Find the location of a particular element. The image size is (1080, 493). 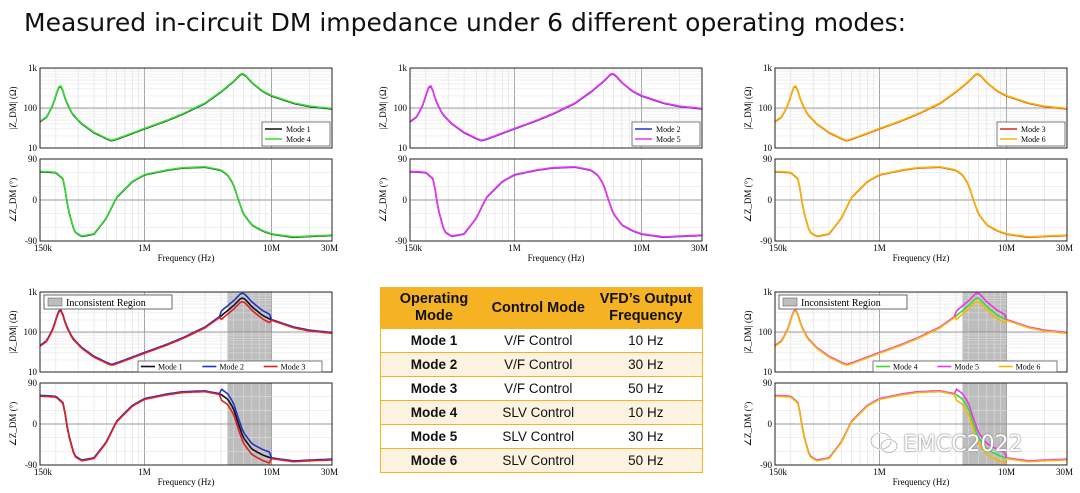

legend-label: Mode 4 is located at coordinates (298, 139).